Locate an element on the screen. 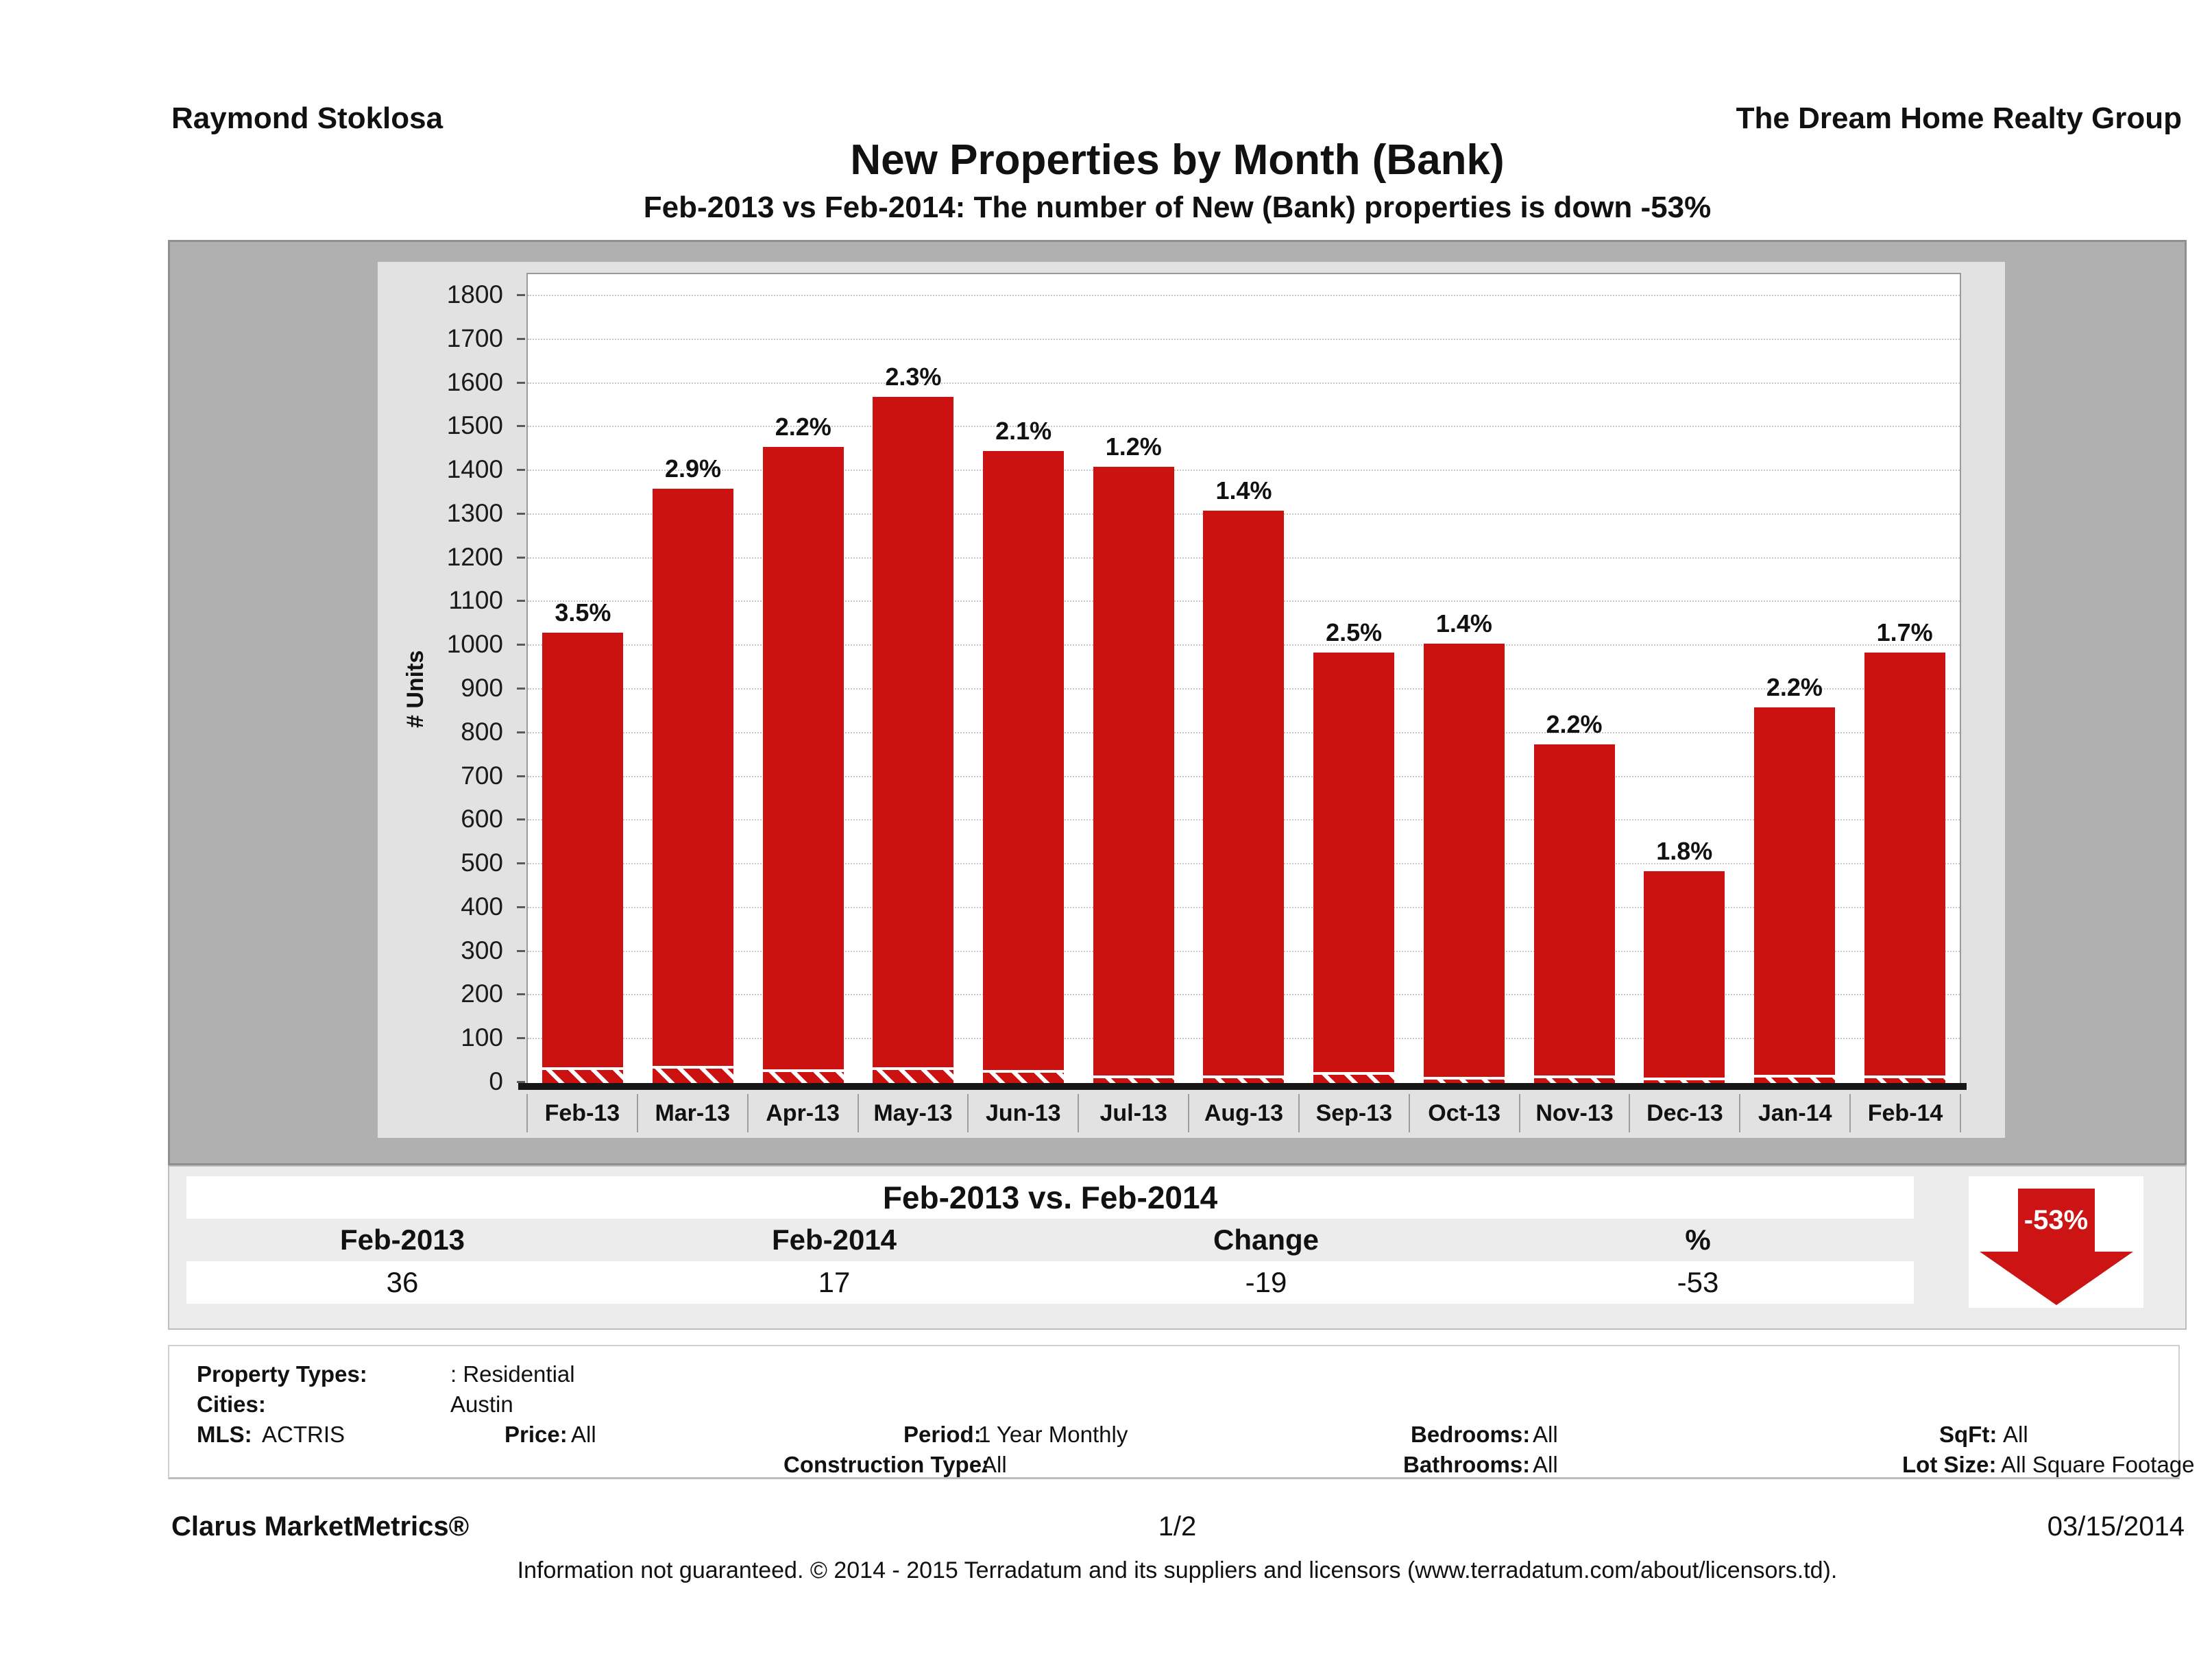 The height and width of the screenshot is (1678, 2212). footer-brand: Clarus MarketMetrics® is located at coordinates (320, 1526).